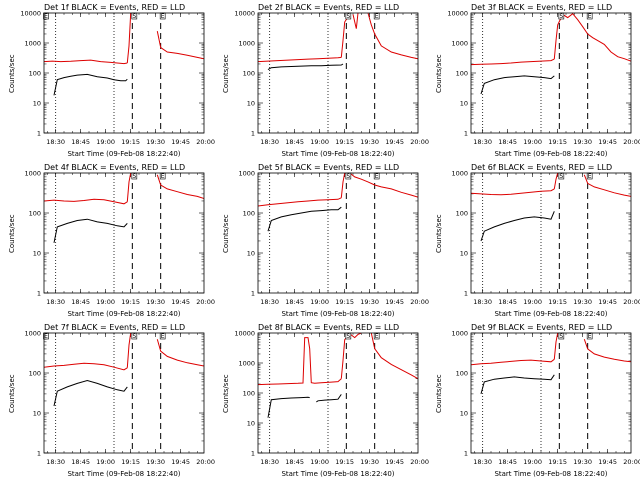 Image resolution: width=640 pixels, height=480 pixels. Describe the element at coordinates (338, 73) in the screenshot. I see `plot-frame` at that location.